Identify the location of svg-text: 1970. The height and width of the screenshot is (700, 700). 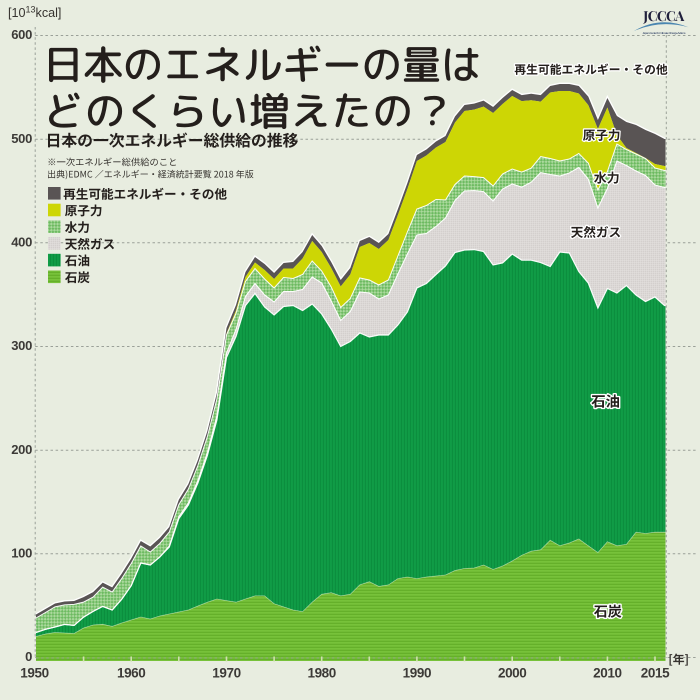
(226, 673).